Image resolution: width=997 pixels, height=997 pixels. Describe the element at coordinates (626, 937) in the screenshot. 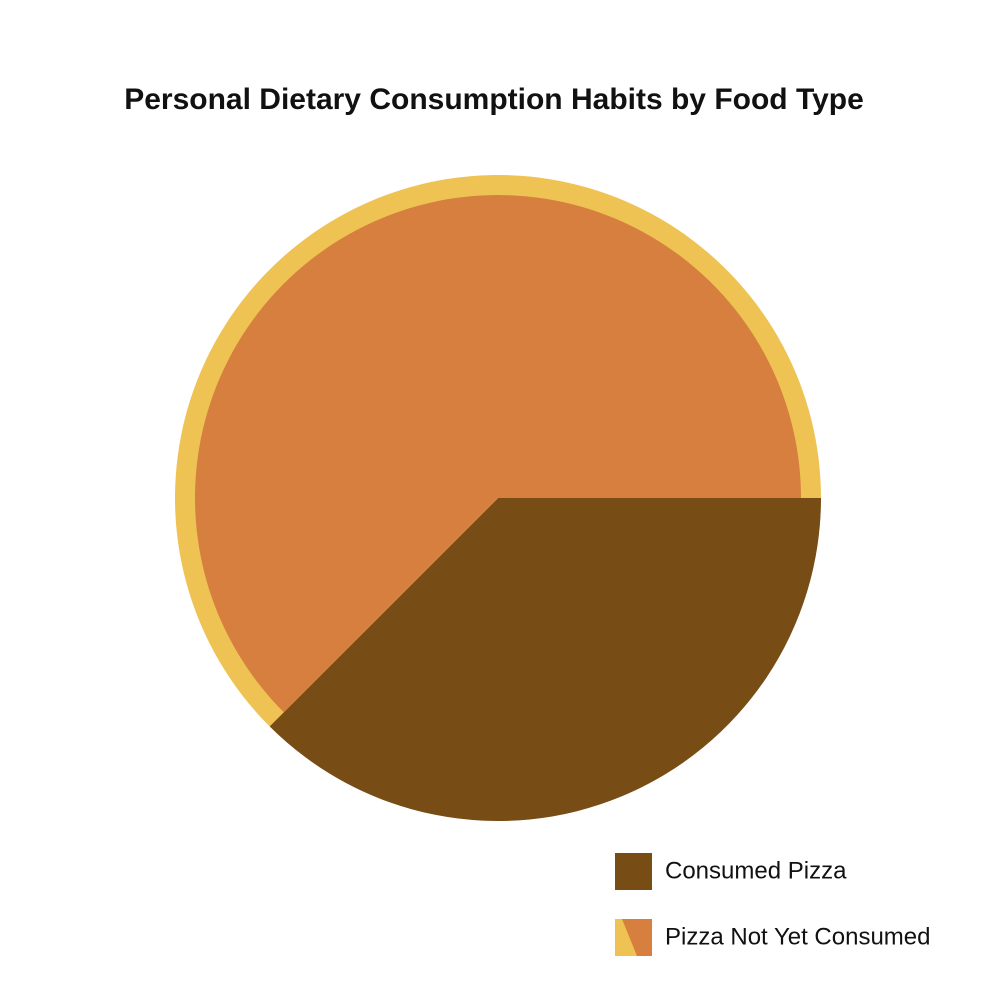

I see `legend-swatch-crust` at that location.